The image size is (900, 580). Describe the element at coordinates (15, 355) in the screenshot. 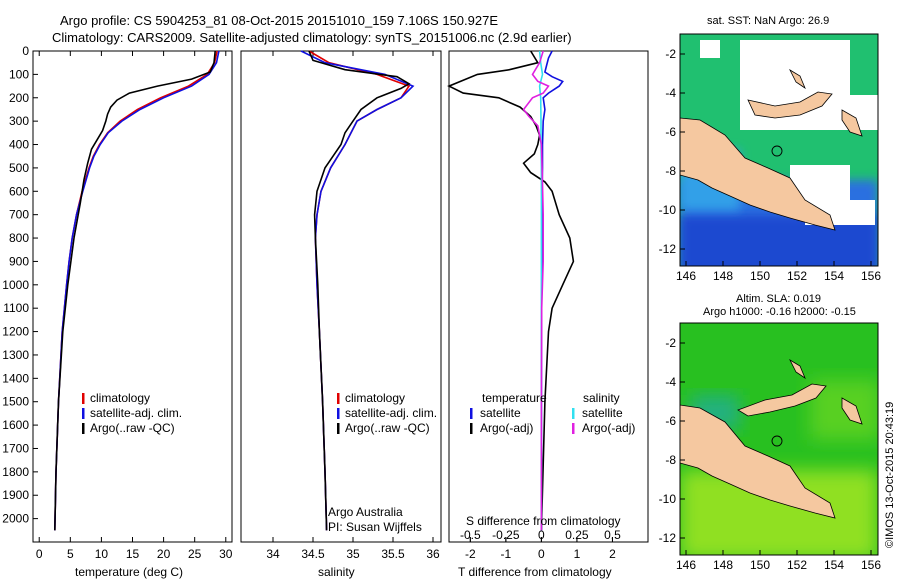

I see `y-tick-label: 1300` at that location.